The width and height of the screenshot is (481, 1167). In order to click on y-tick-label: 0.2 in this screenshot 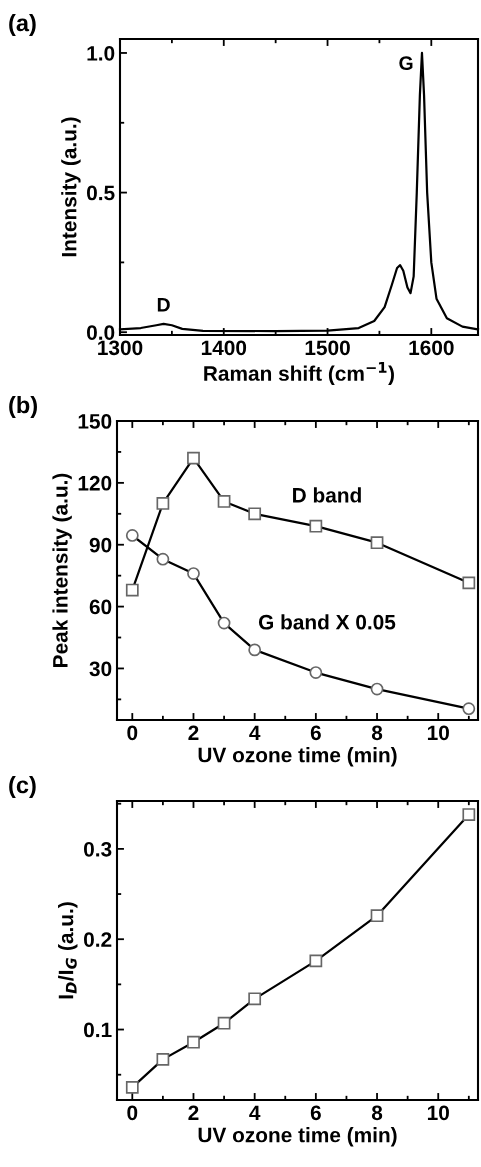, I will do `click(98, 939)`.